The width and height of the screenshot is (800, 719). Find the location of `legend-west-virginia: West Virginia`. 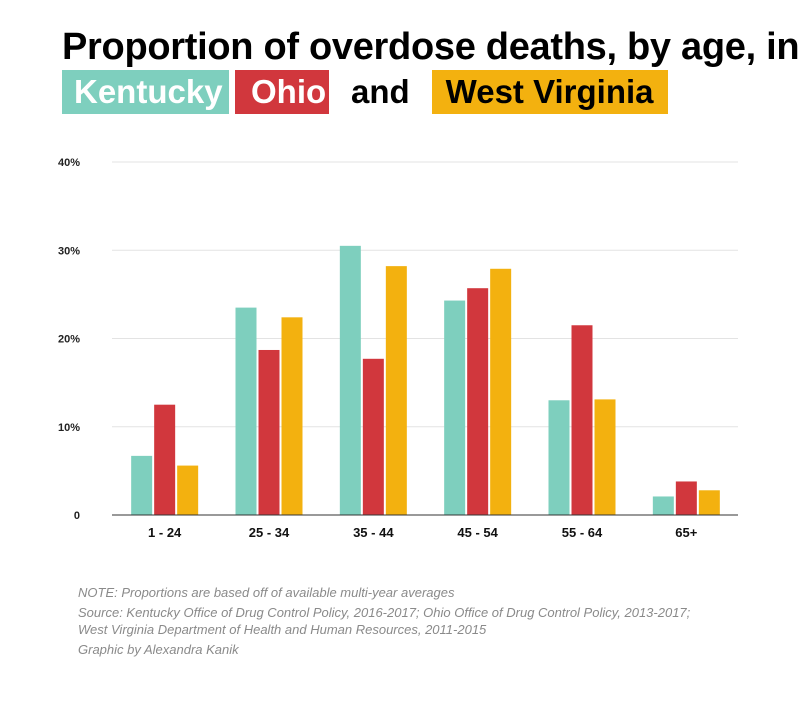

legend-west-virginia: West Virginia is located at coordinates (549, 92).